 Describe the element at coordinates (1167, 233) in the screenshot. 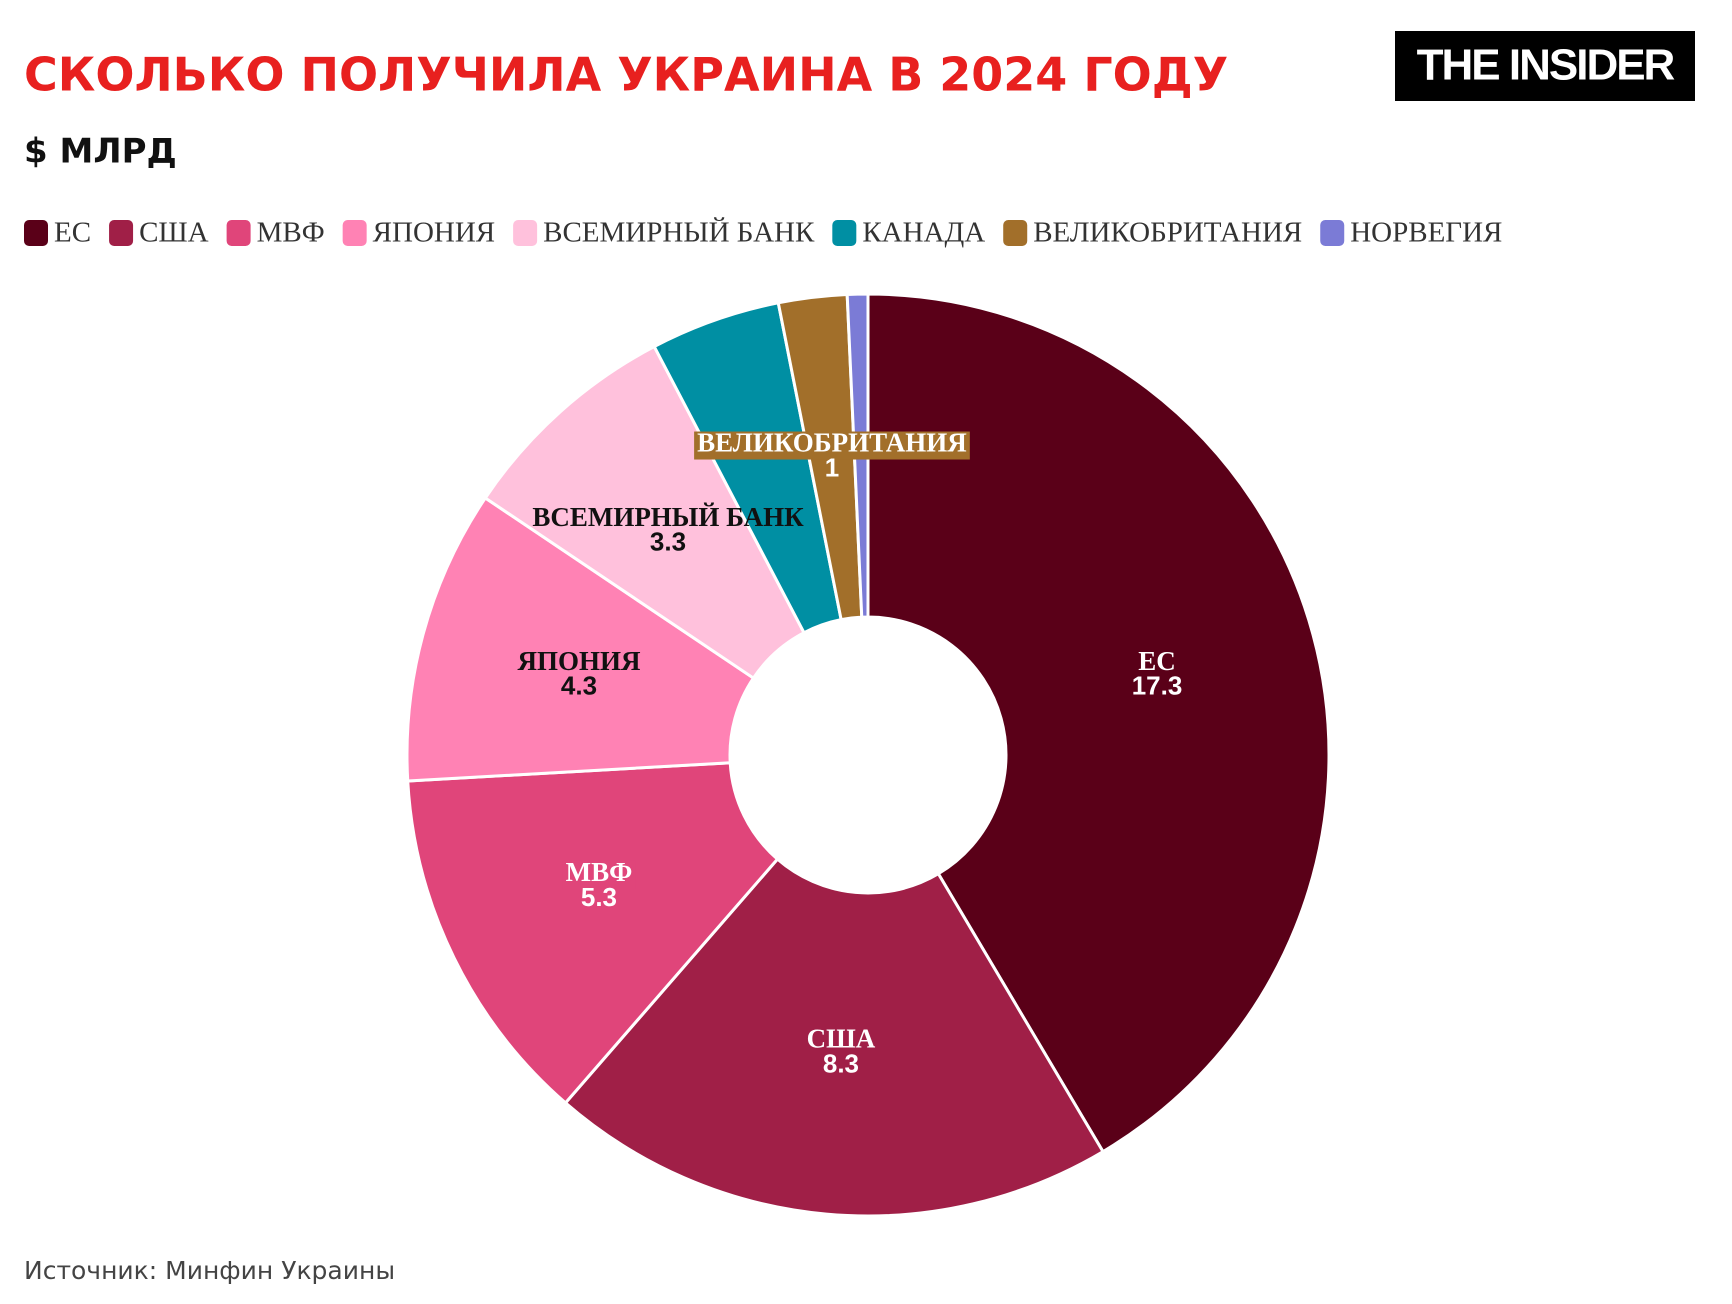

I see `legend-label: ВЕЛИКОБРИТАНИЯ` at that location.